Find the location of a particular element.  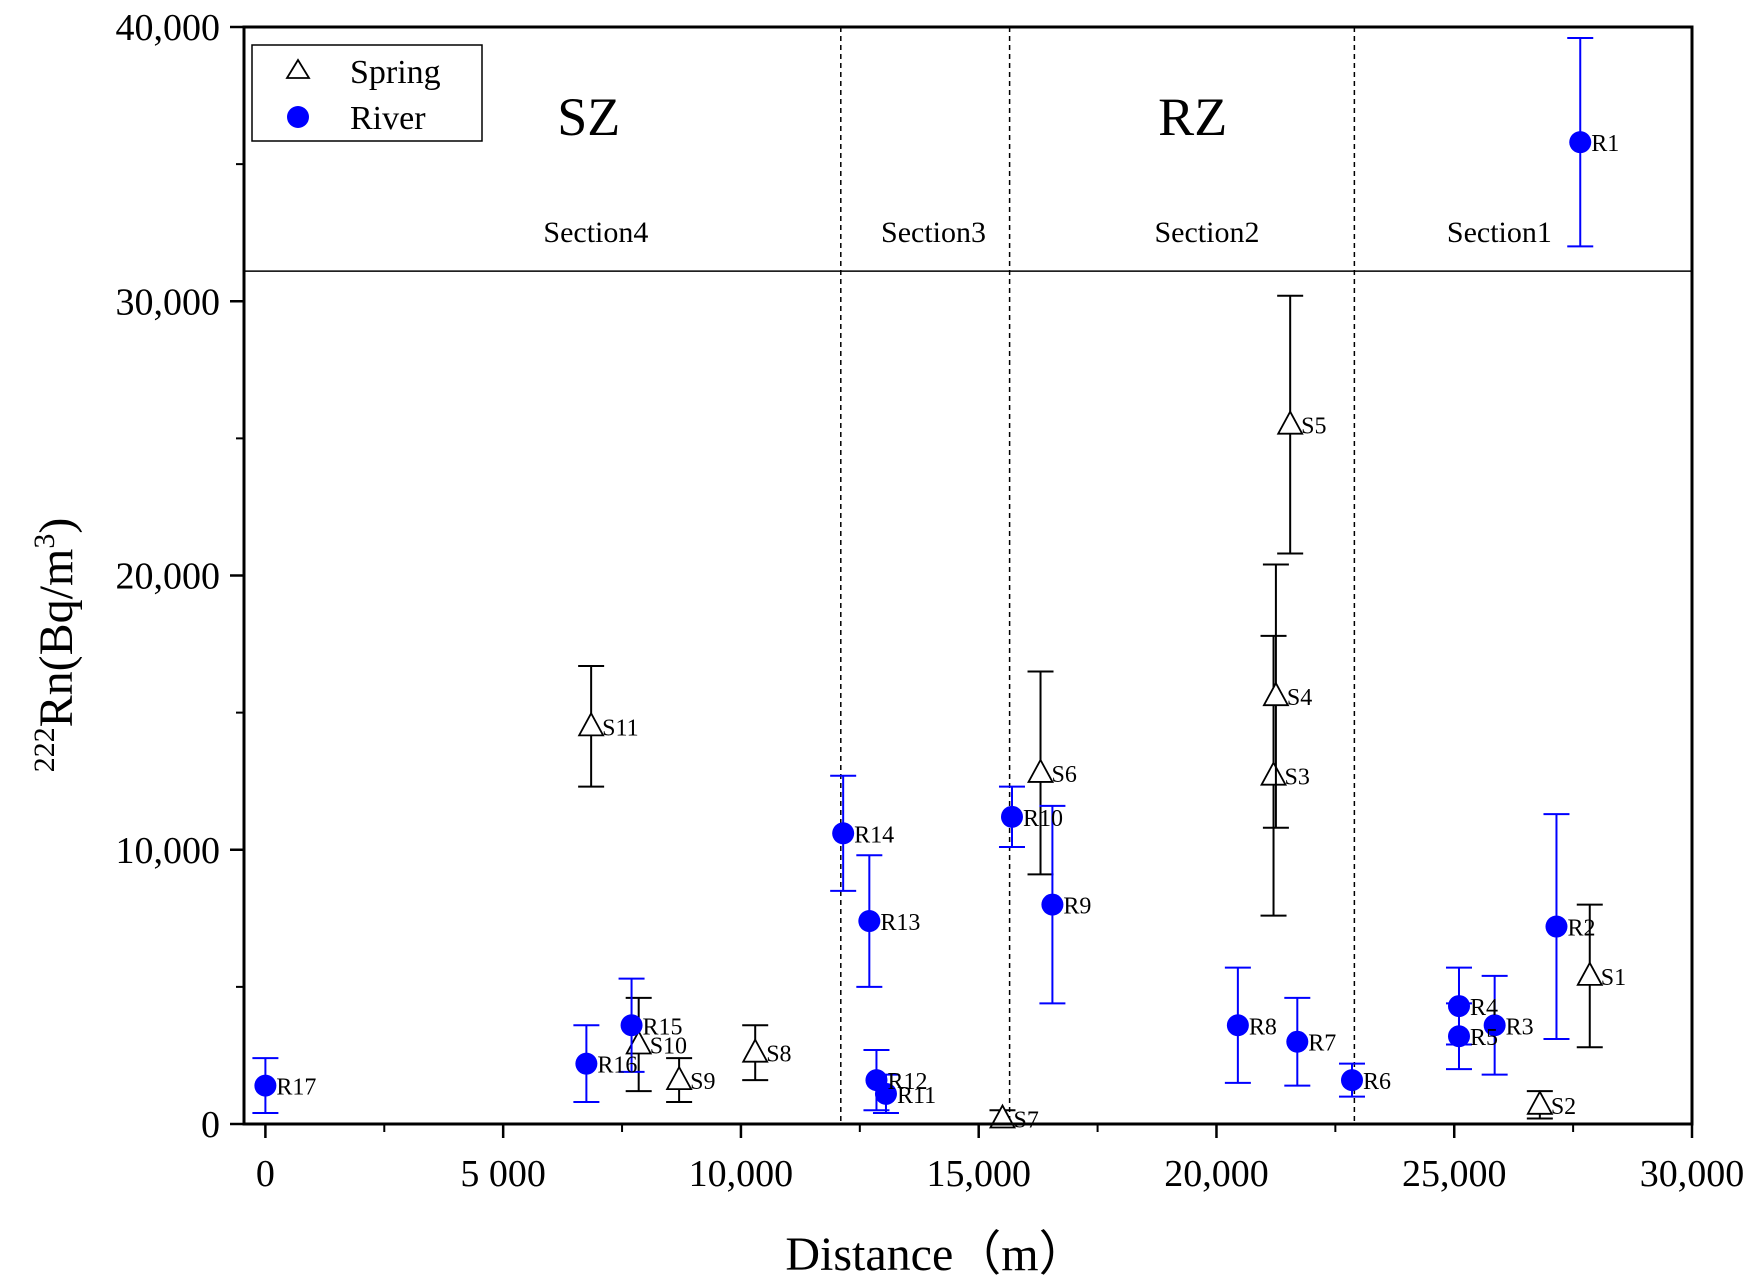

legend-spring-marker is located at coordinates (298, 68).